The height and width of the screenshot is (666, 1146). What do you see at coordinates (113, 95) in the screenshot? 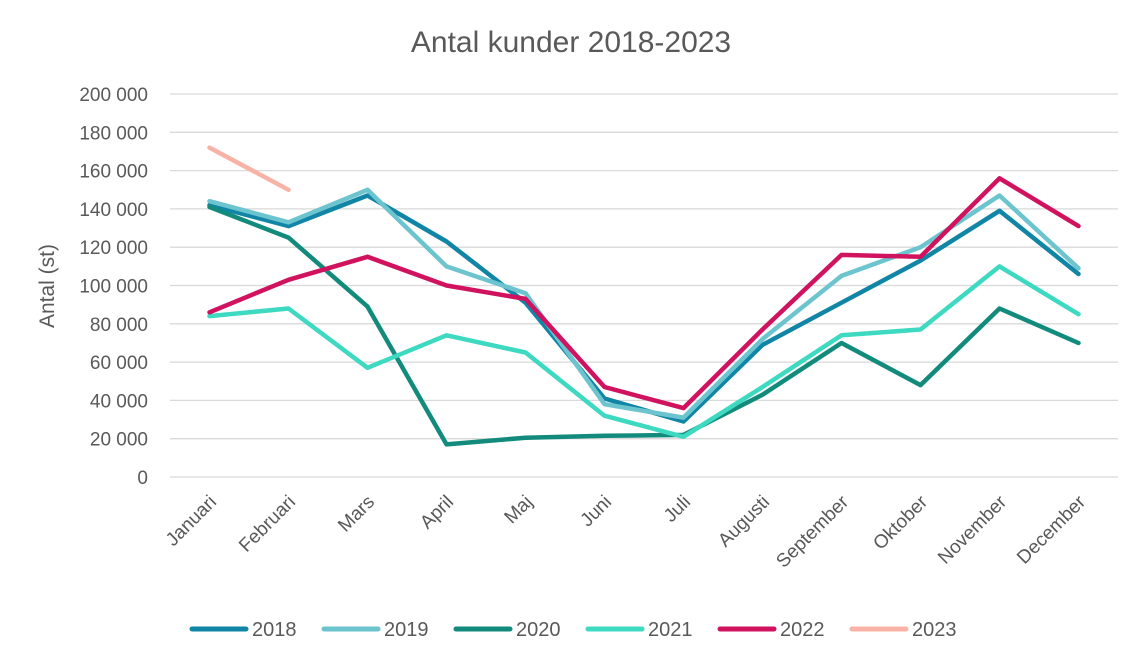
I see `y-tick-label: 200 000` at bounding box center [113, 95].